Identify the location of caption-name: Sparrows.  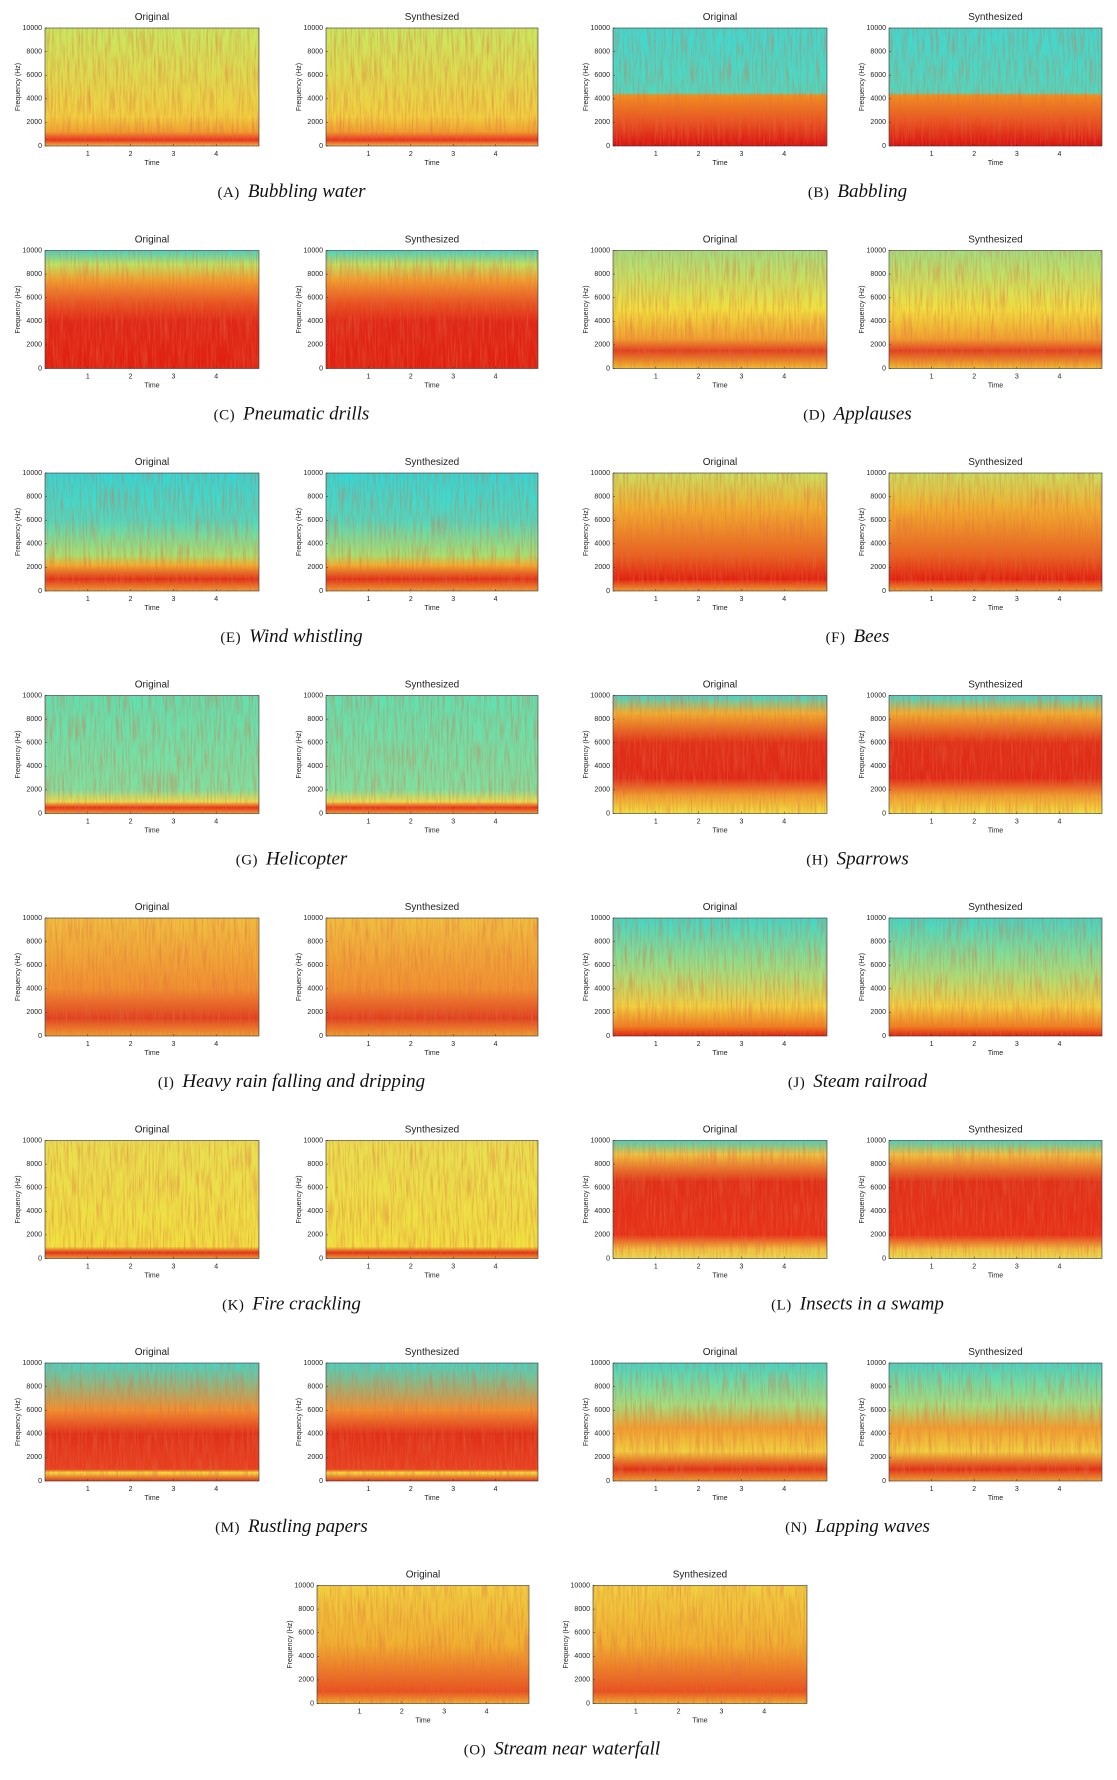
(873, 859).